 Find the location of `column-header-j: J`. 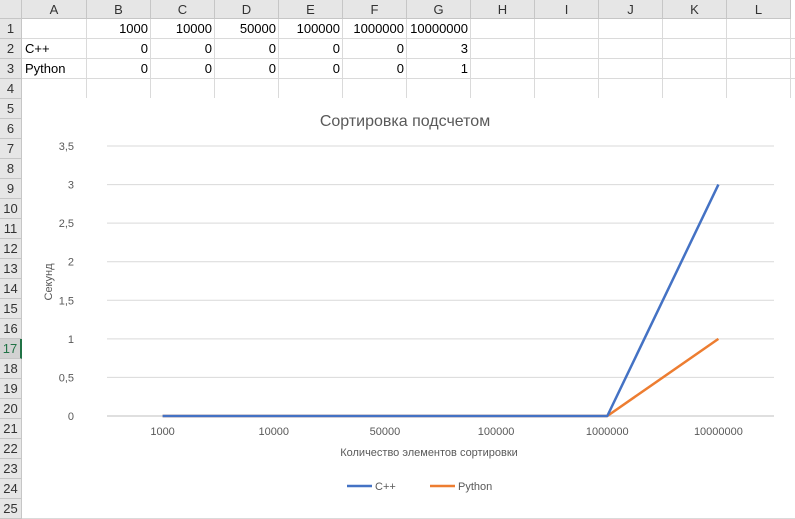

column-header-j: J is located at coordinates (631, 9).